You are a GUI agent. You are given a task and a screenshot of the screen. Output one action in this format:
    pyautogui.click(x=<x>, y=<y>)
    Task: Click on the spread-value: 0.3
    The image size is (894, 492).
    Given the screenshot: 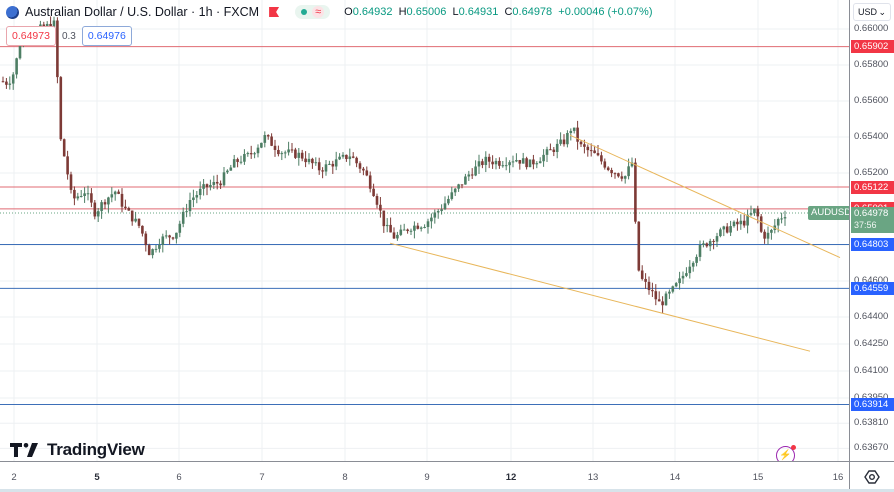 What is the action you would take?
    pyautogui.click(x=68, y=36)
    